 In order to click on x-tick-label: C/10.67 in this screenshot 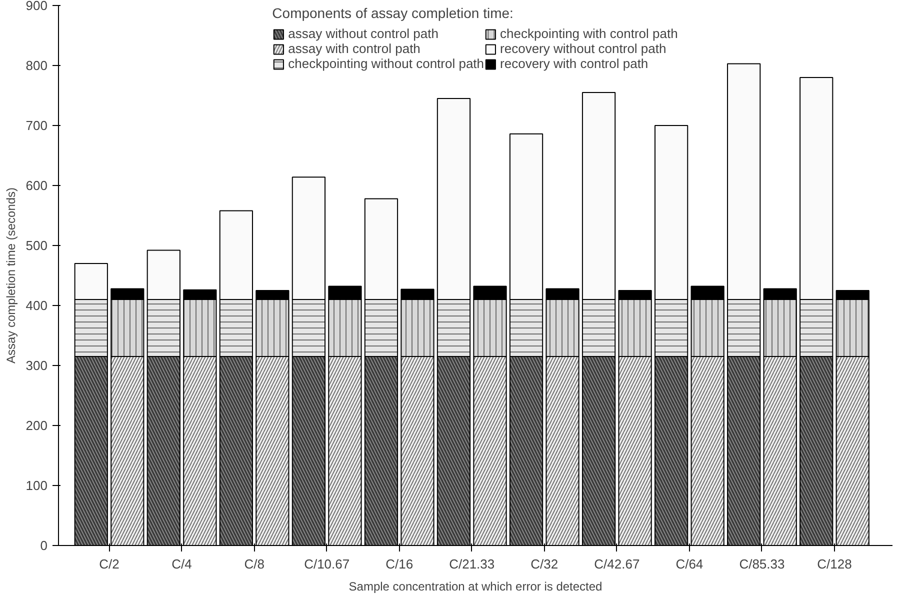, I will do `click(327, 564)`.